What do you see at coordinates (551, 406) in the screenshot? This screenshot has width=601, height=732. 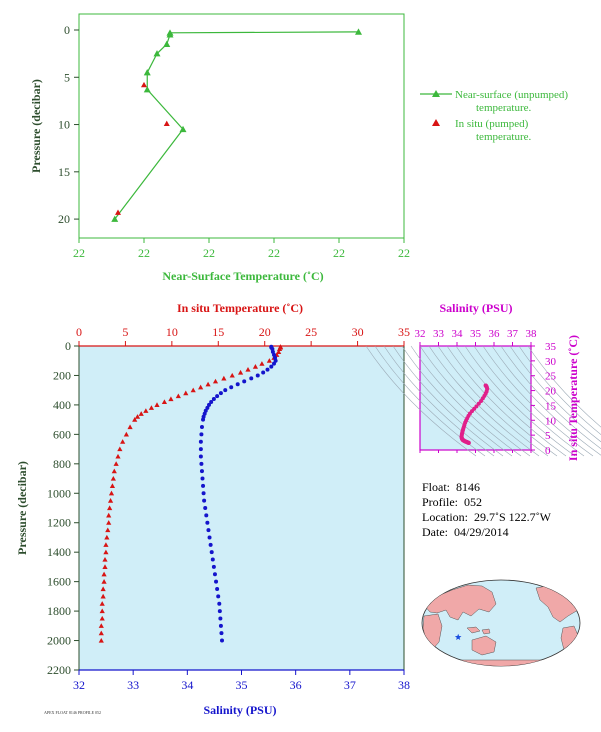 I see `ts-temperature-tick-label: 15` at bounding box center [551, 406].